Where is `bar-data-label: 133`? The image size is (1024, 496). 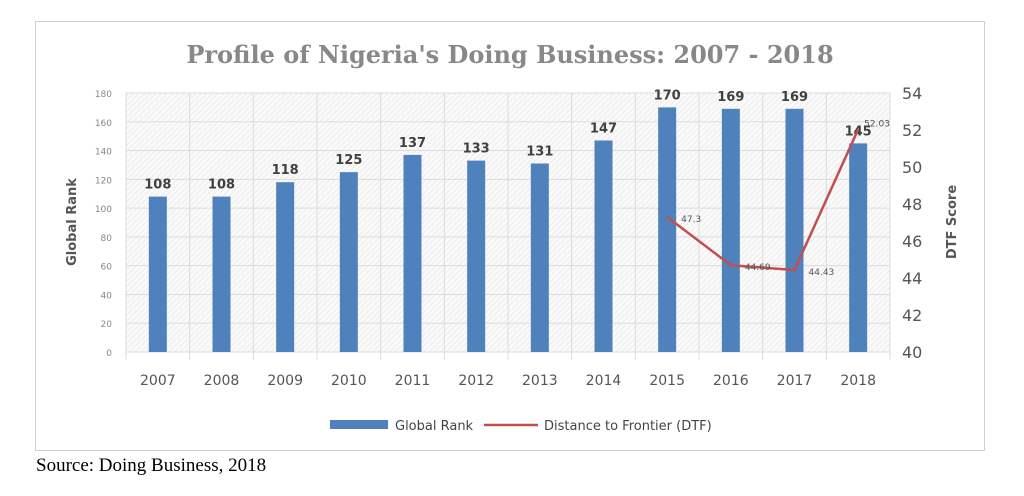
bar-data-label: 133 is located at coordinates (476, 149).